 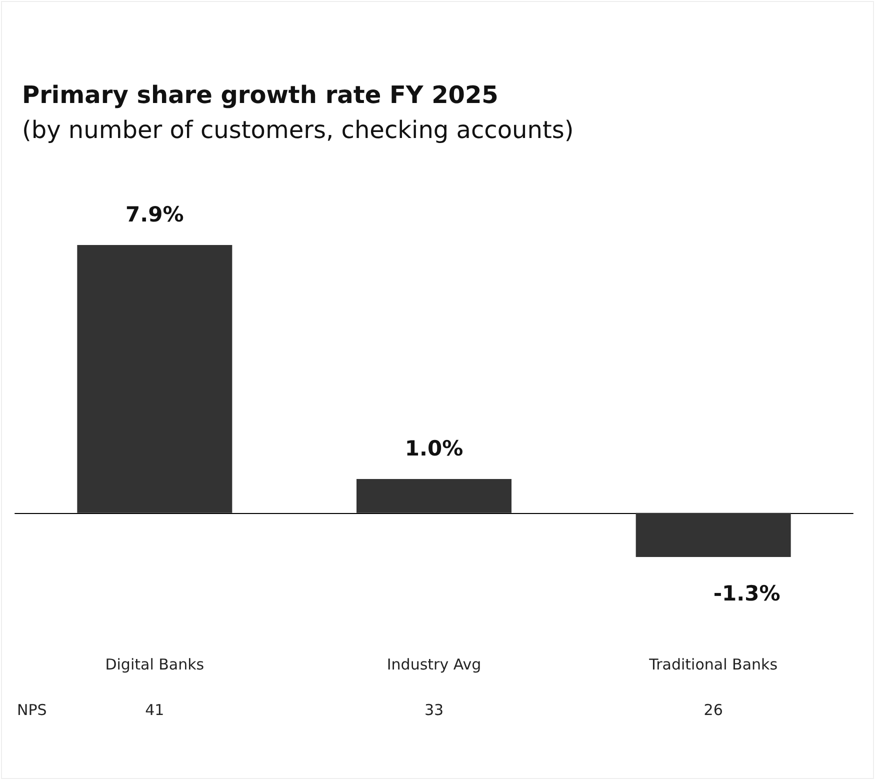 I want to click on chart-title: Primary share growth rate FY 2025, so click(x=260, y=95).